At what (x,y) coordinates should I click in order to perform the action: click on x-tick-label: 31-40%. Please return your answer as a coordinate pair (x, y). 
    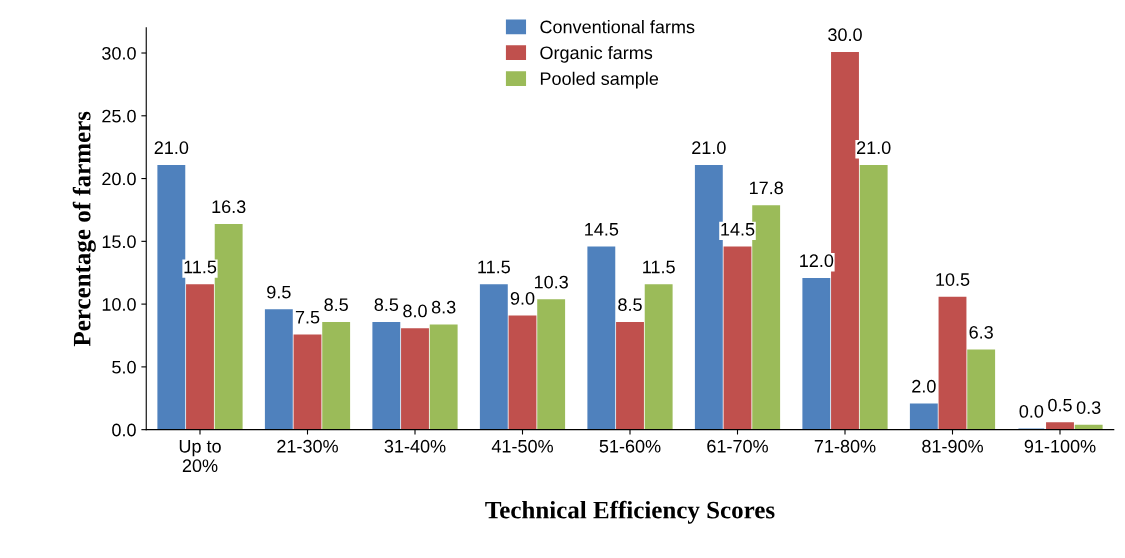
    Looking at the image, I should click on (415, 446).